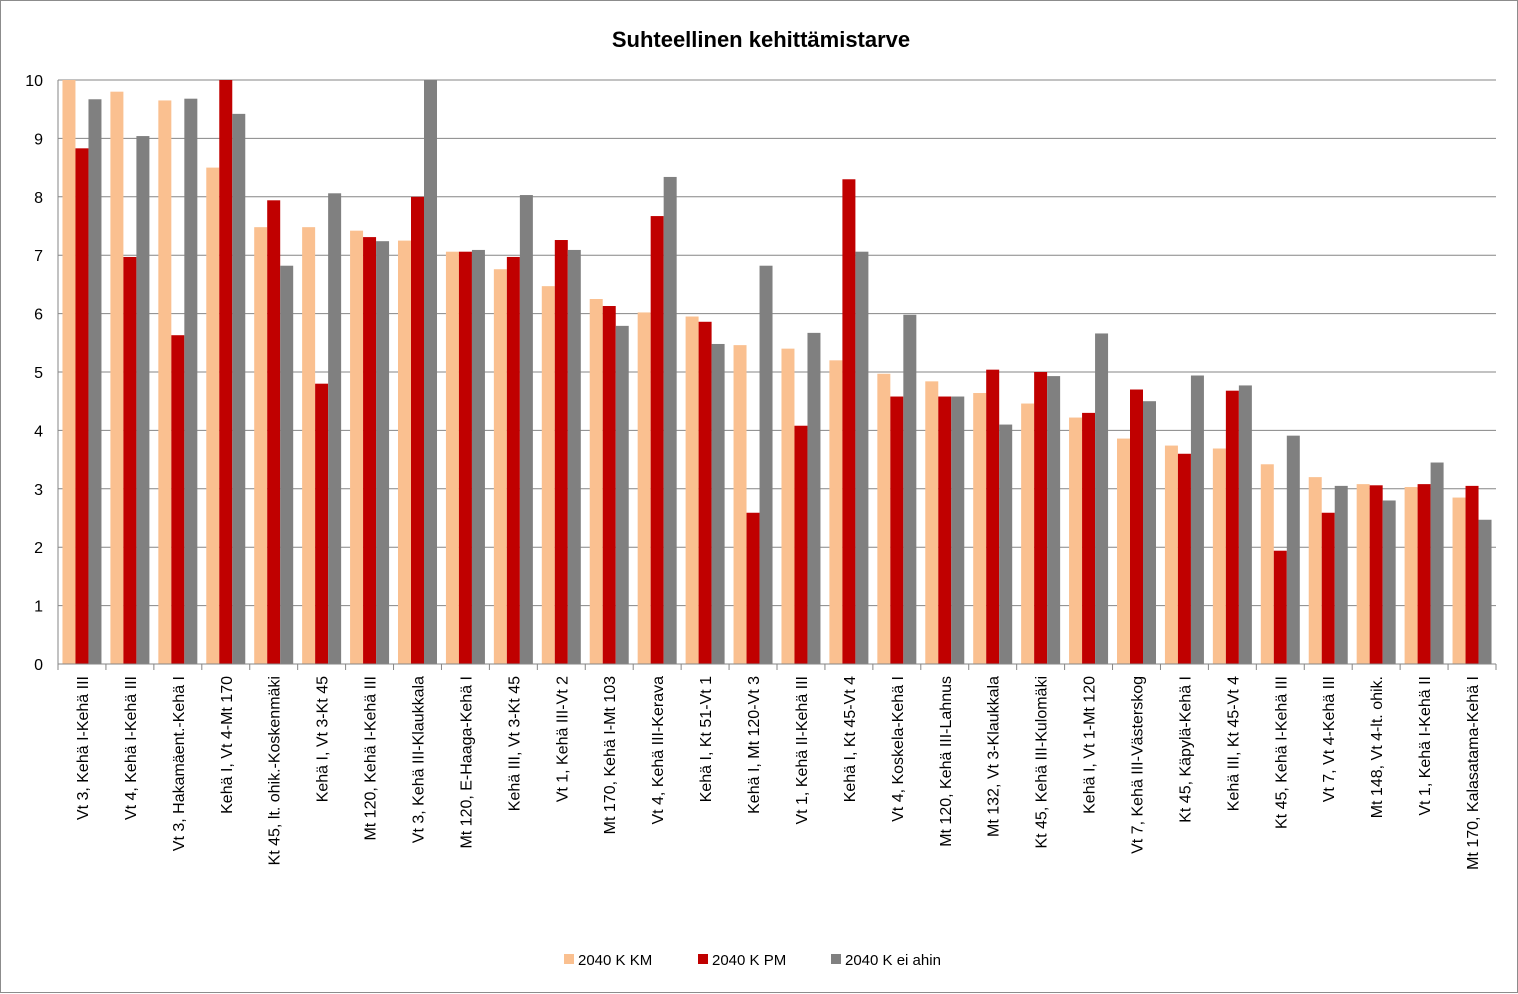 The height and width of the screenshot is (994, 1518). Describe the element at coordinates (1329, 739) in the screenshot. I see `x-category-label: Vt 7, Vt 4-Kehä III` at that location.